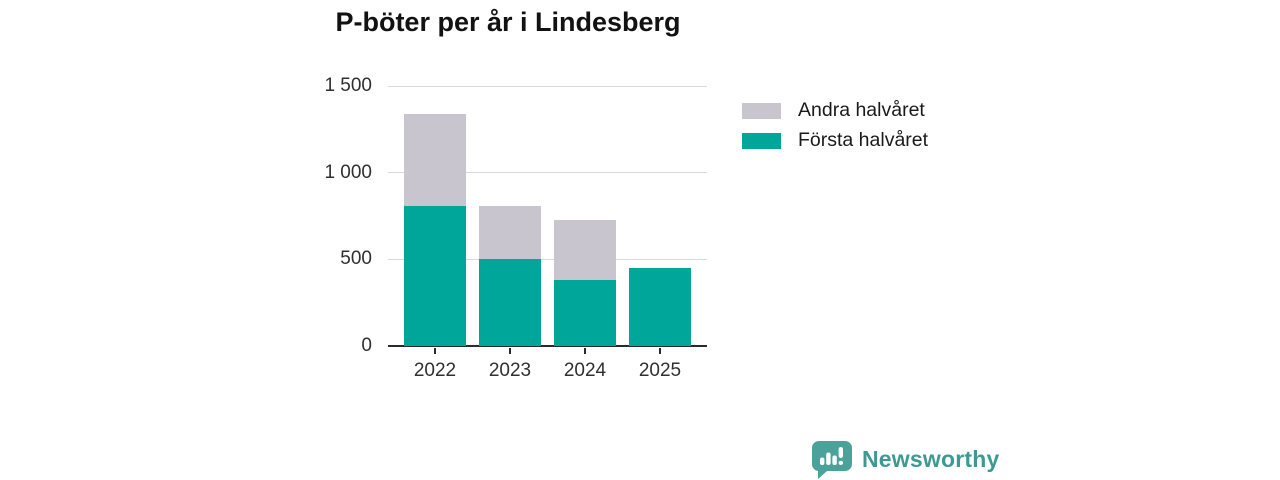  I want to click on x-tick-label-2022: 2022, so click(435, 370).